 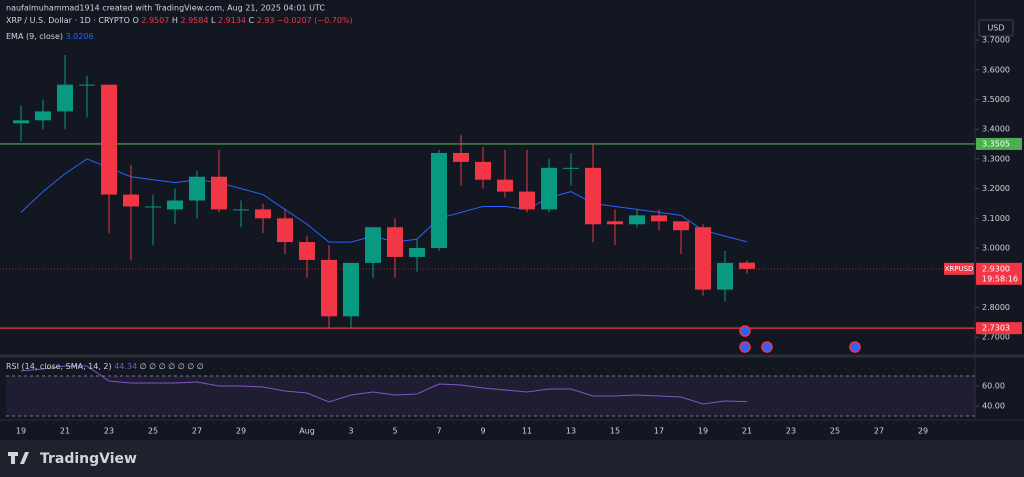 I want to click on symbol-marker-label: XRPUSD, so click(x=959, y=269).